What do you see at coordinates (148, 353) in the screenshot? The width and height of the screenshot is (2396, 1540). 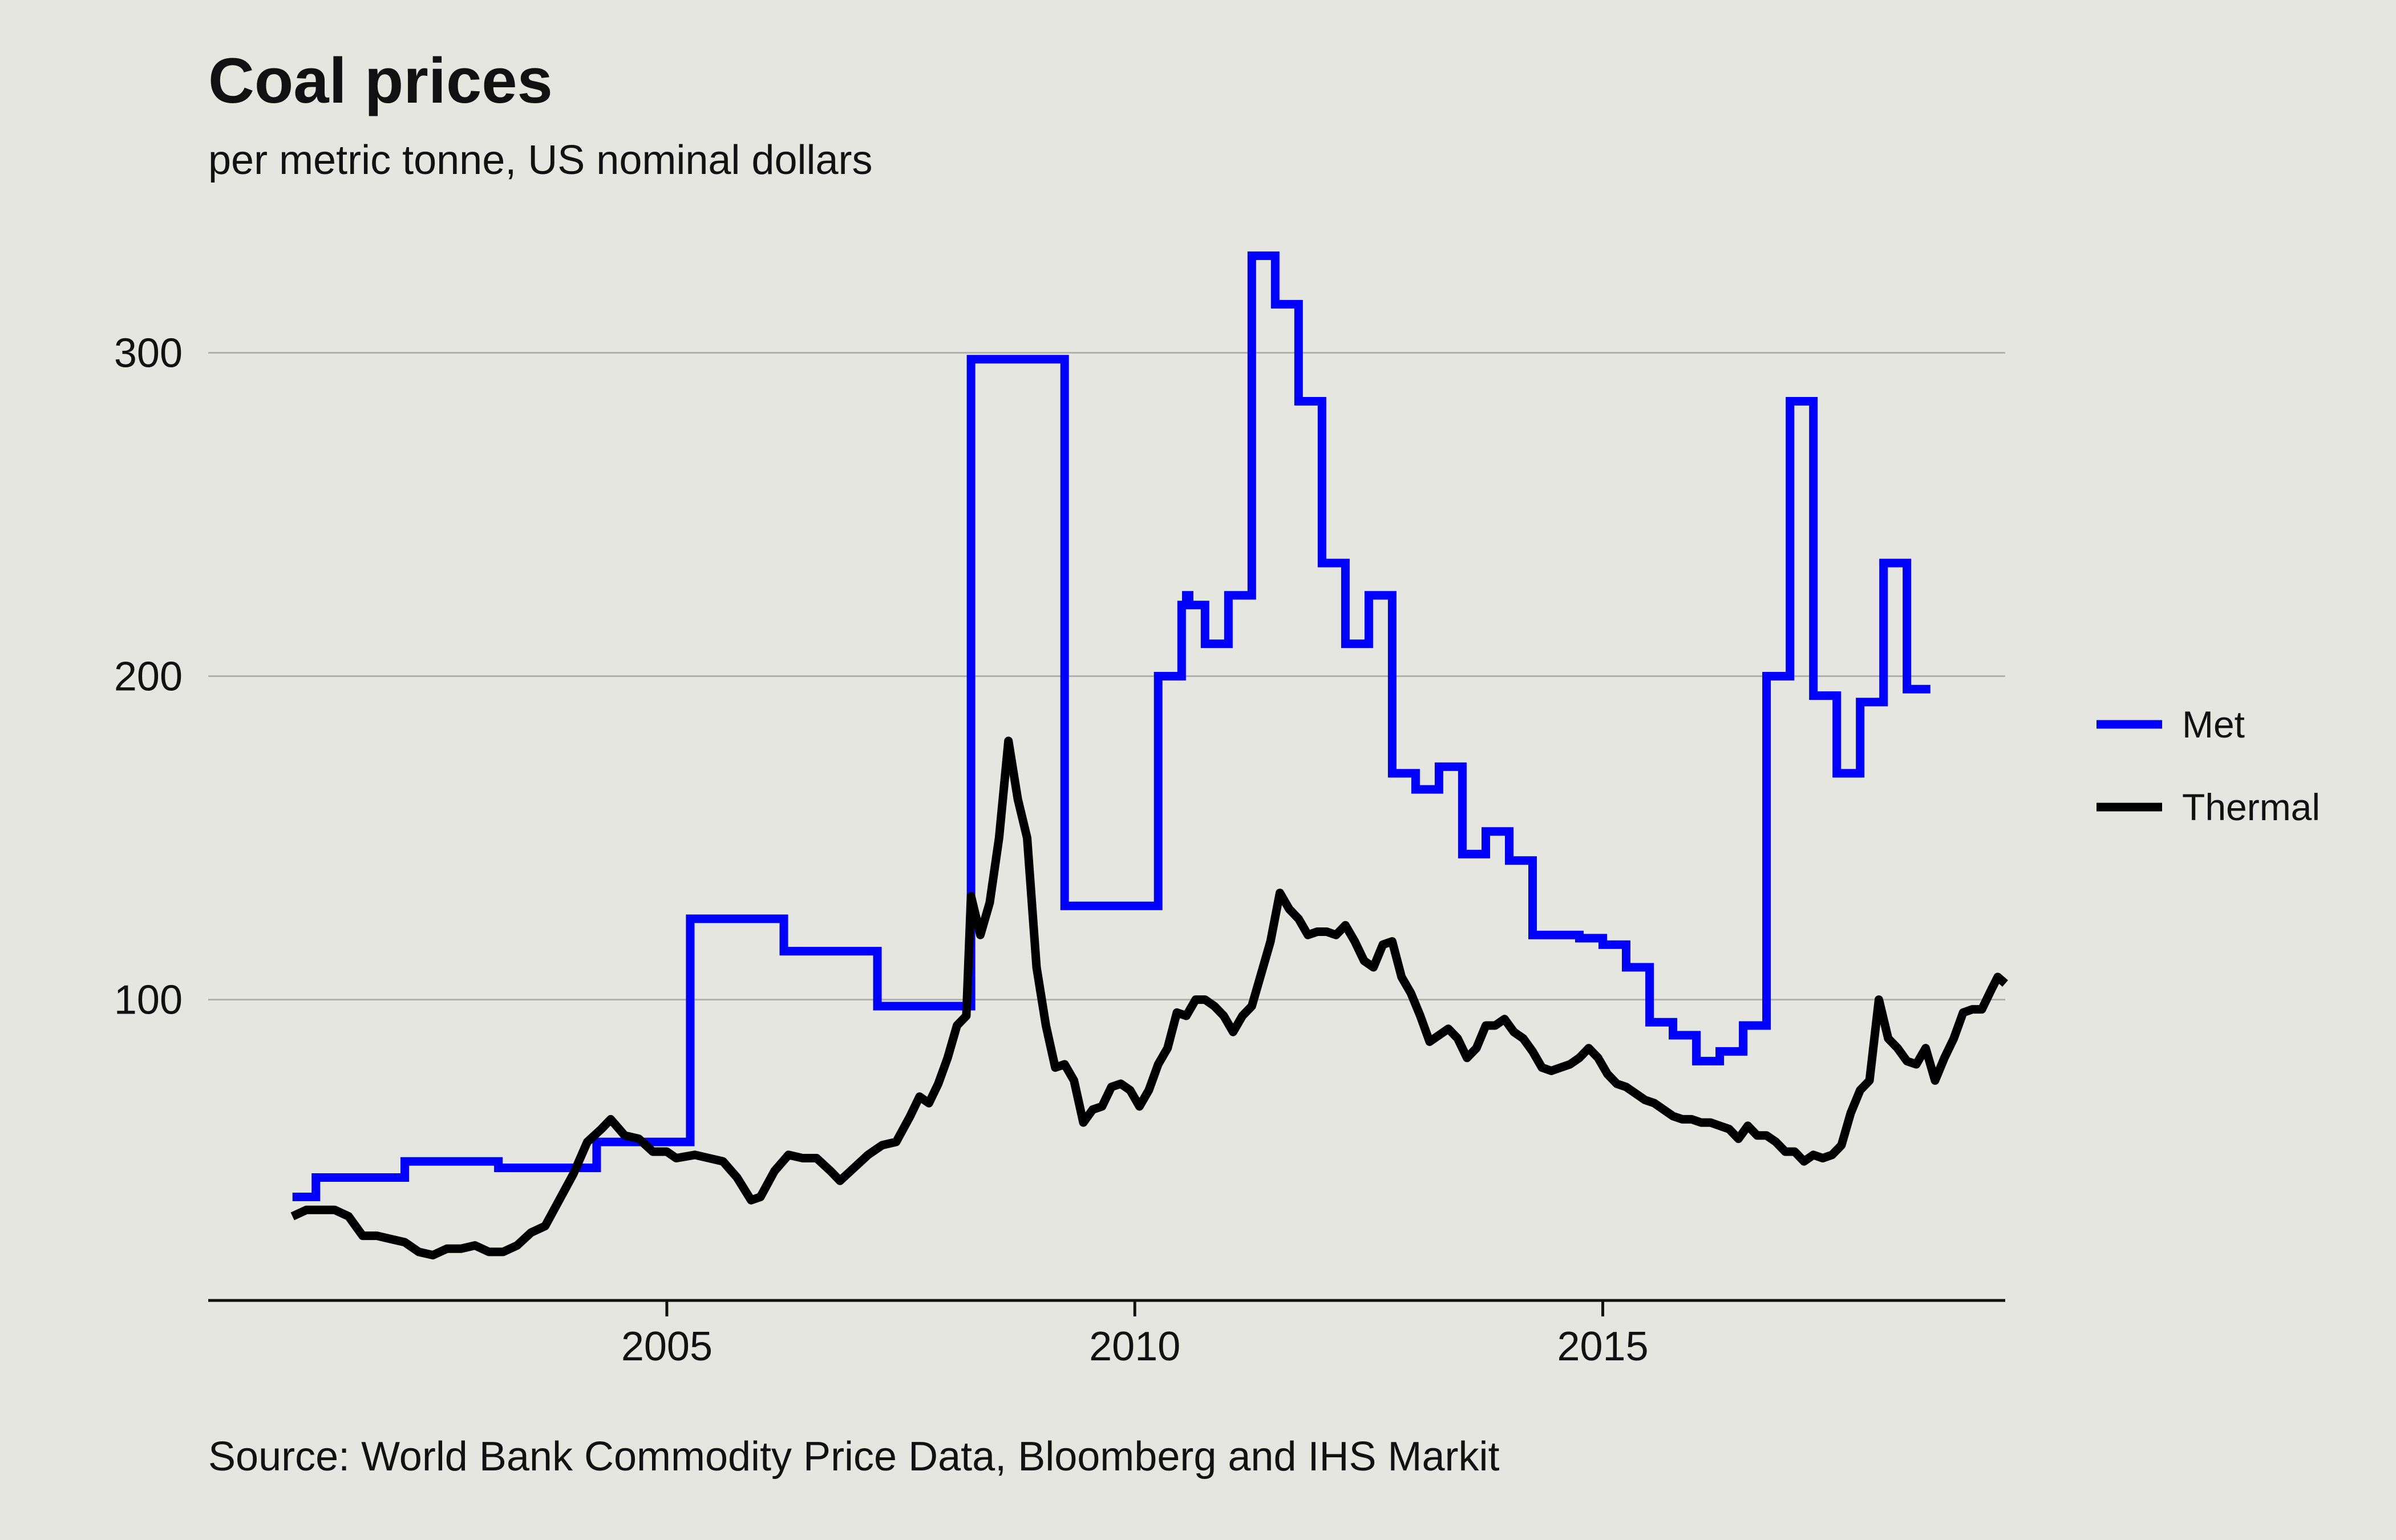 I see `y-tick-label-300: 300` at bounding box center [148, 353].